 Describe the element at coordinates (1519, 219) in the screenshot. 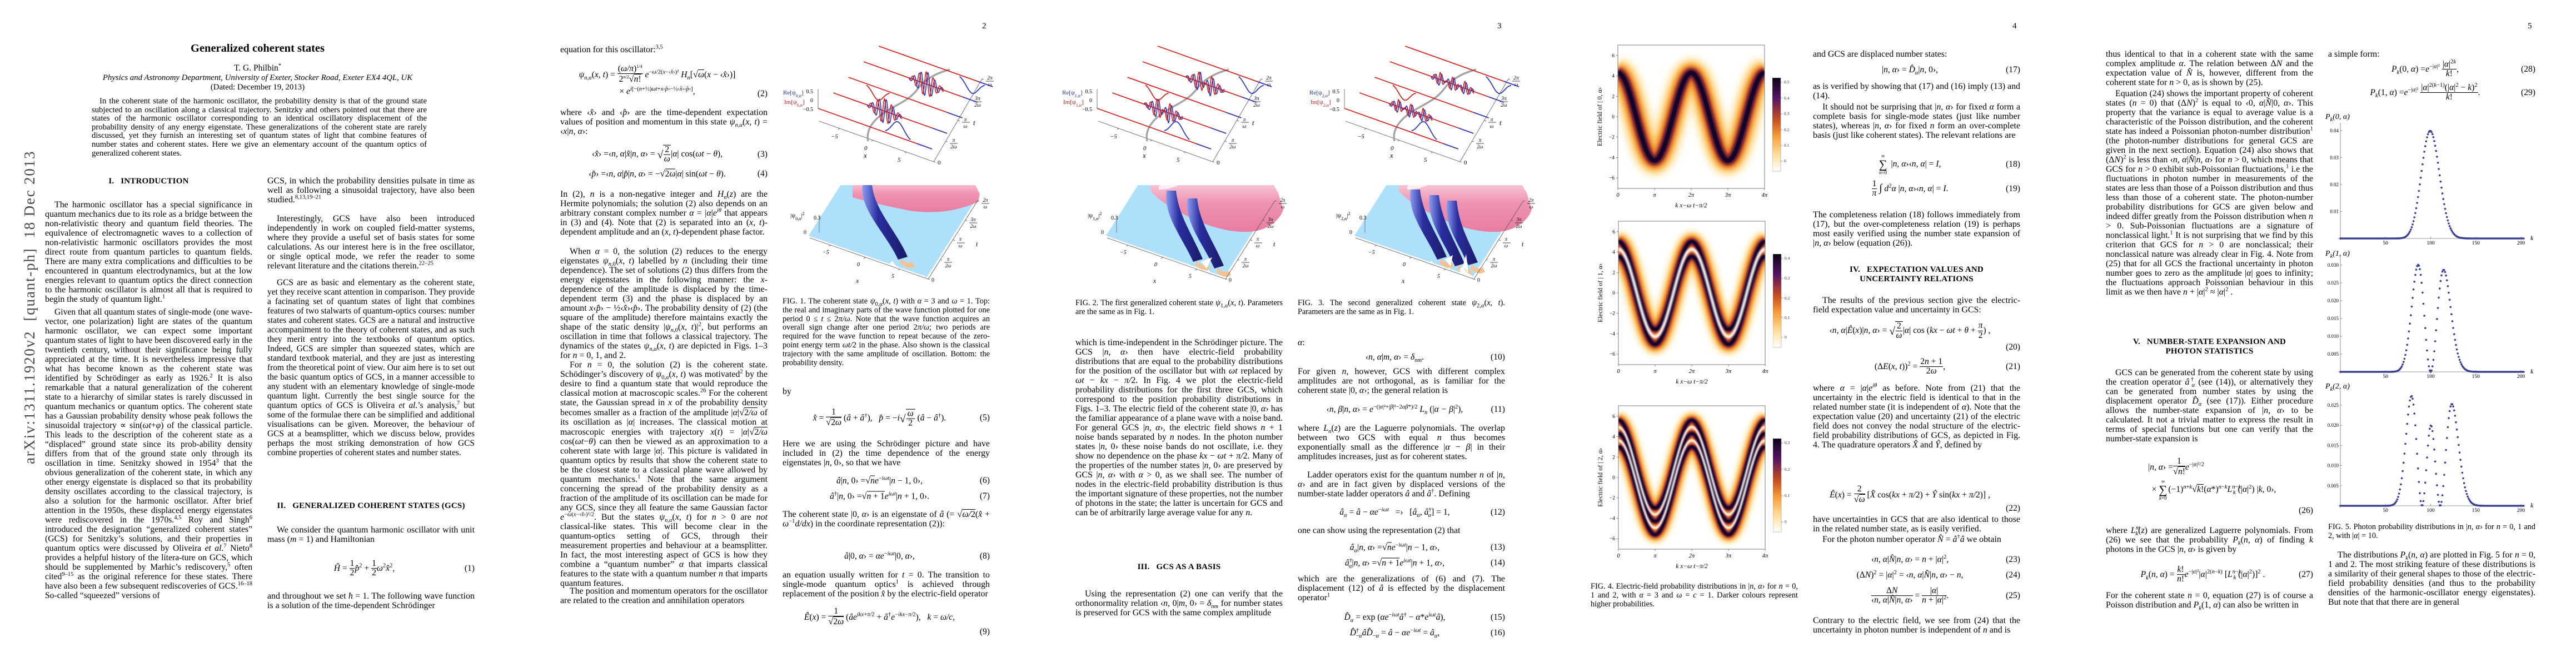

I see `svg-text: 3π` at that location.